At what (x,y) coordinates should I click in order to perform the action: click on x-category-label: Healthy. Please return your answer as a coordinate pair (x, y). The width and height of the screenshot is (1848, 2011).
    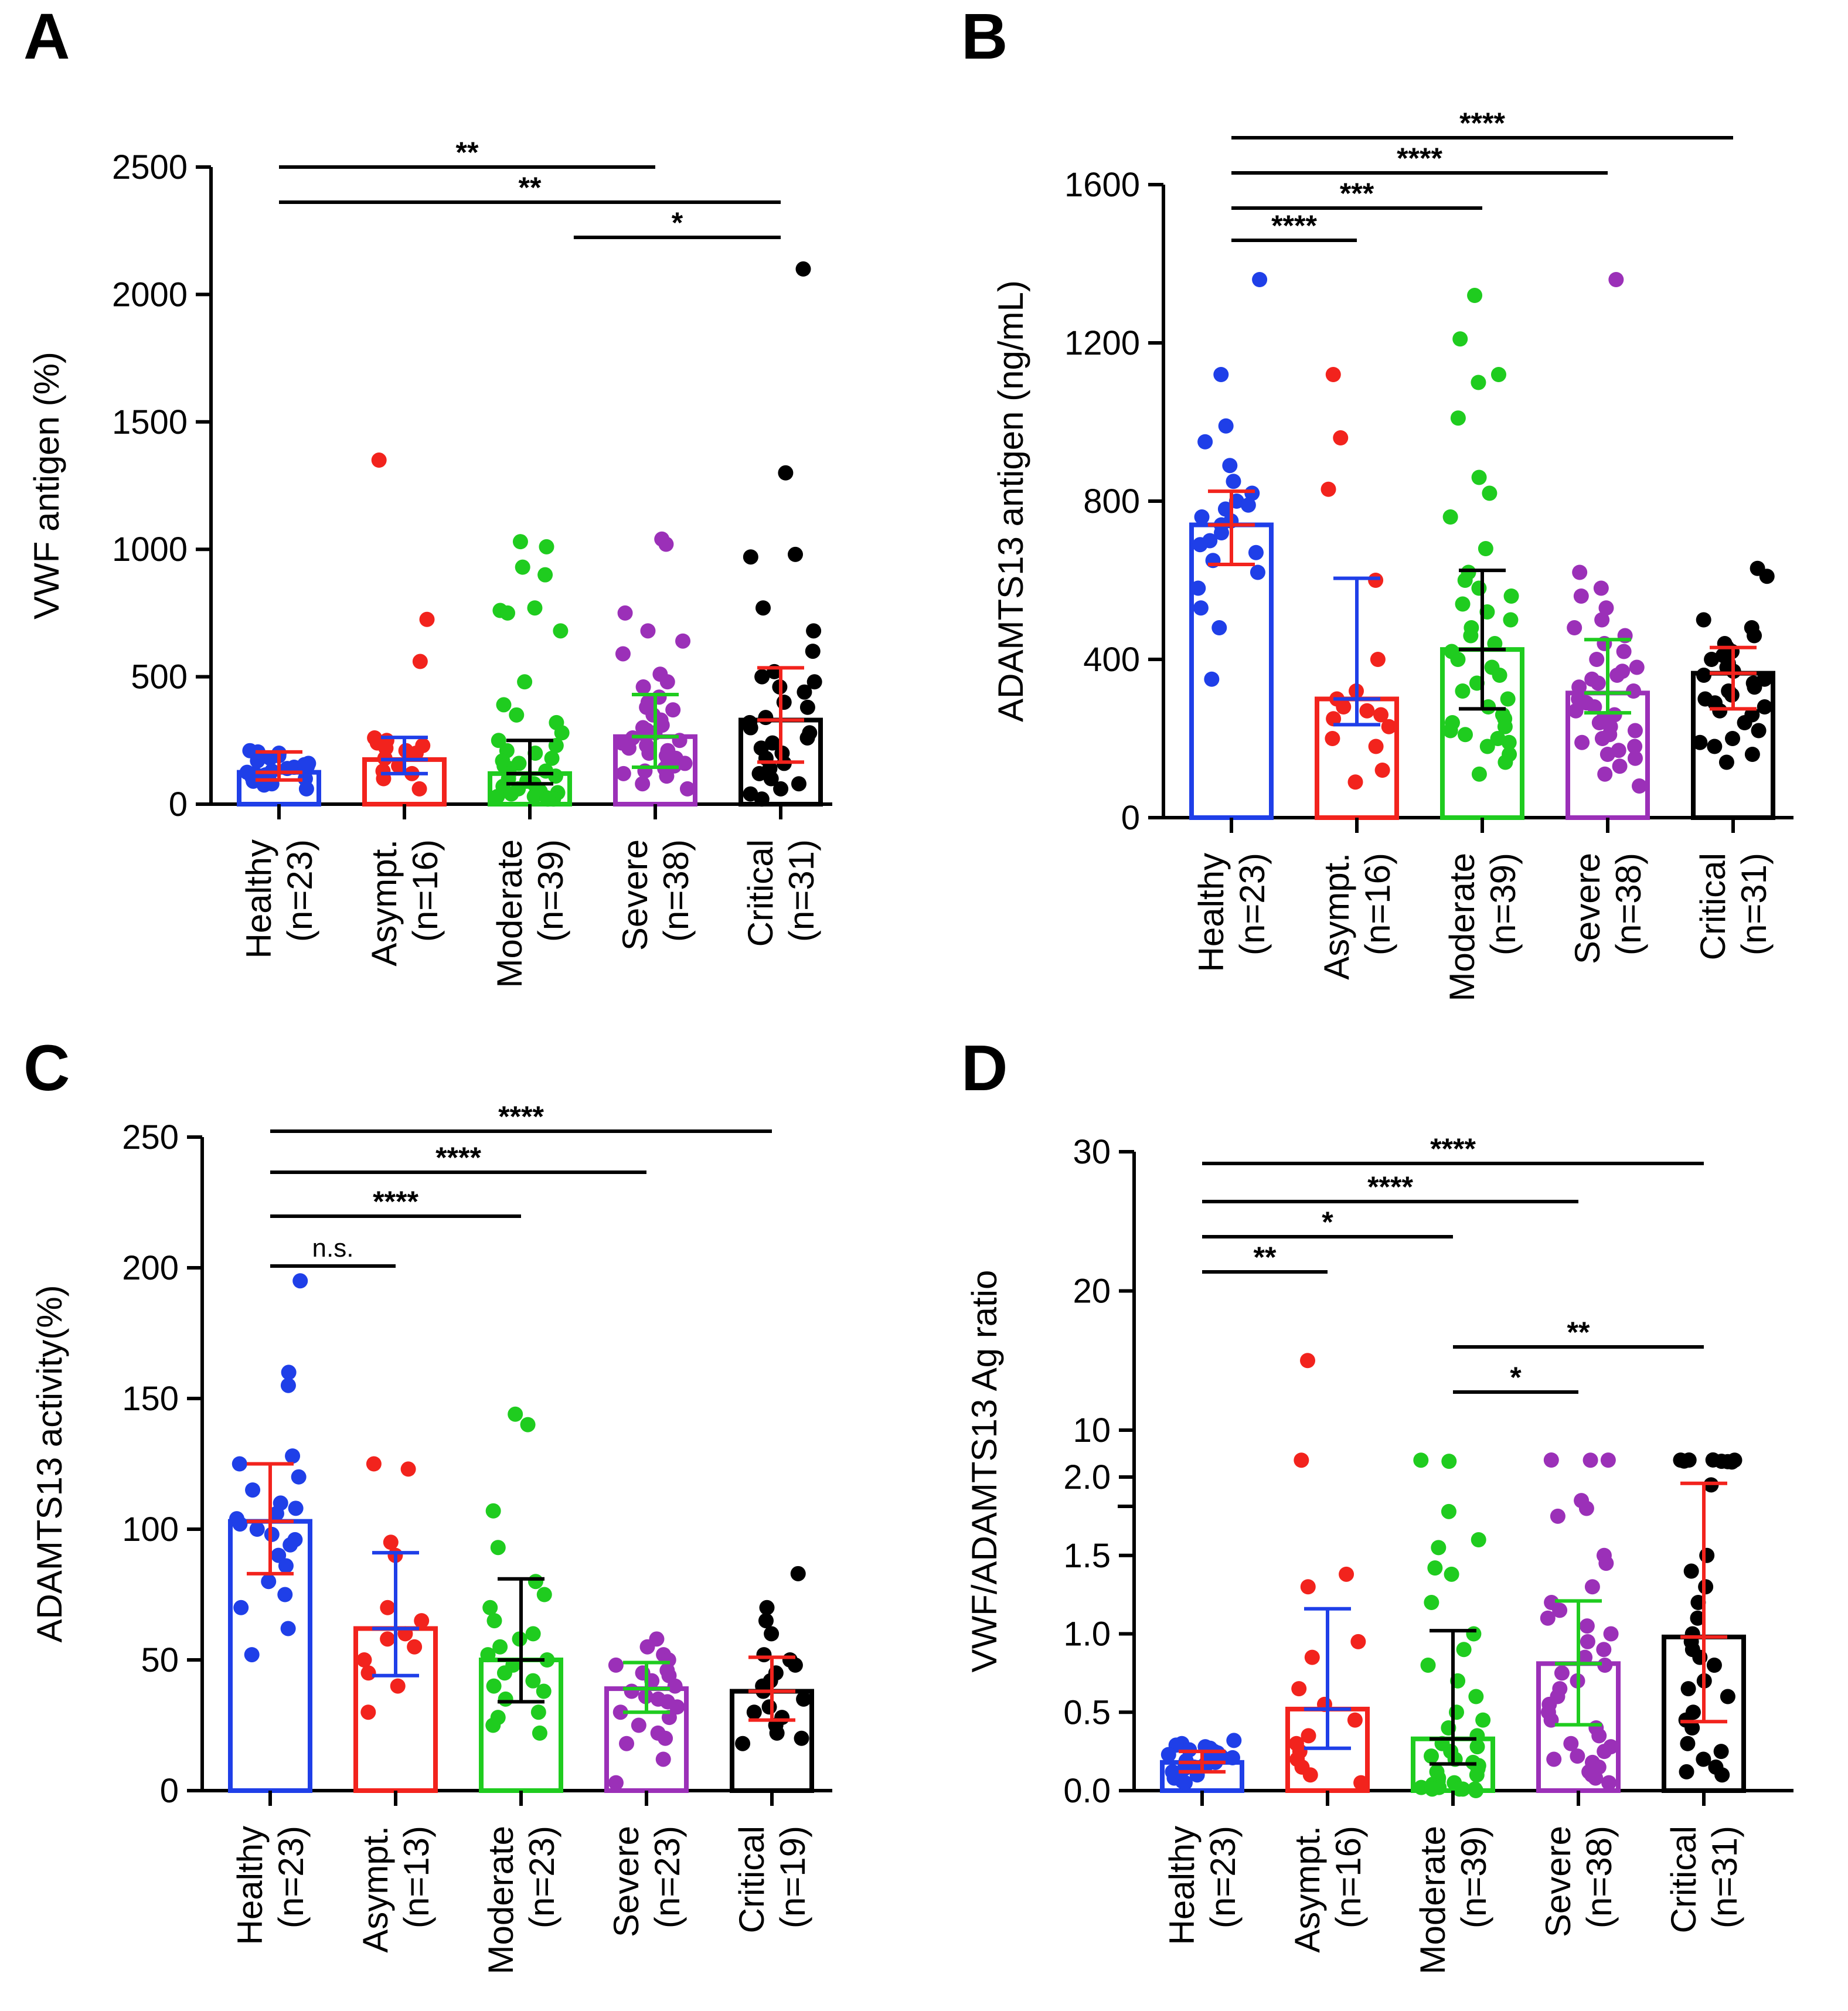
    Looking at the image, I should click on (1211, 912).